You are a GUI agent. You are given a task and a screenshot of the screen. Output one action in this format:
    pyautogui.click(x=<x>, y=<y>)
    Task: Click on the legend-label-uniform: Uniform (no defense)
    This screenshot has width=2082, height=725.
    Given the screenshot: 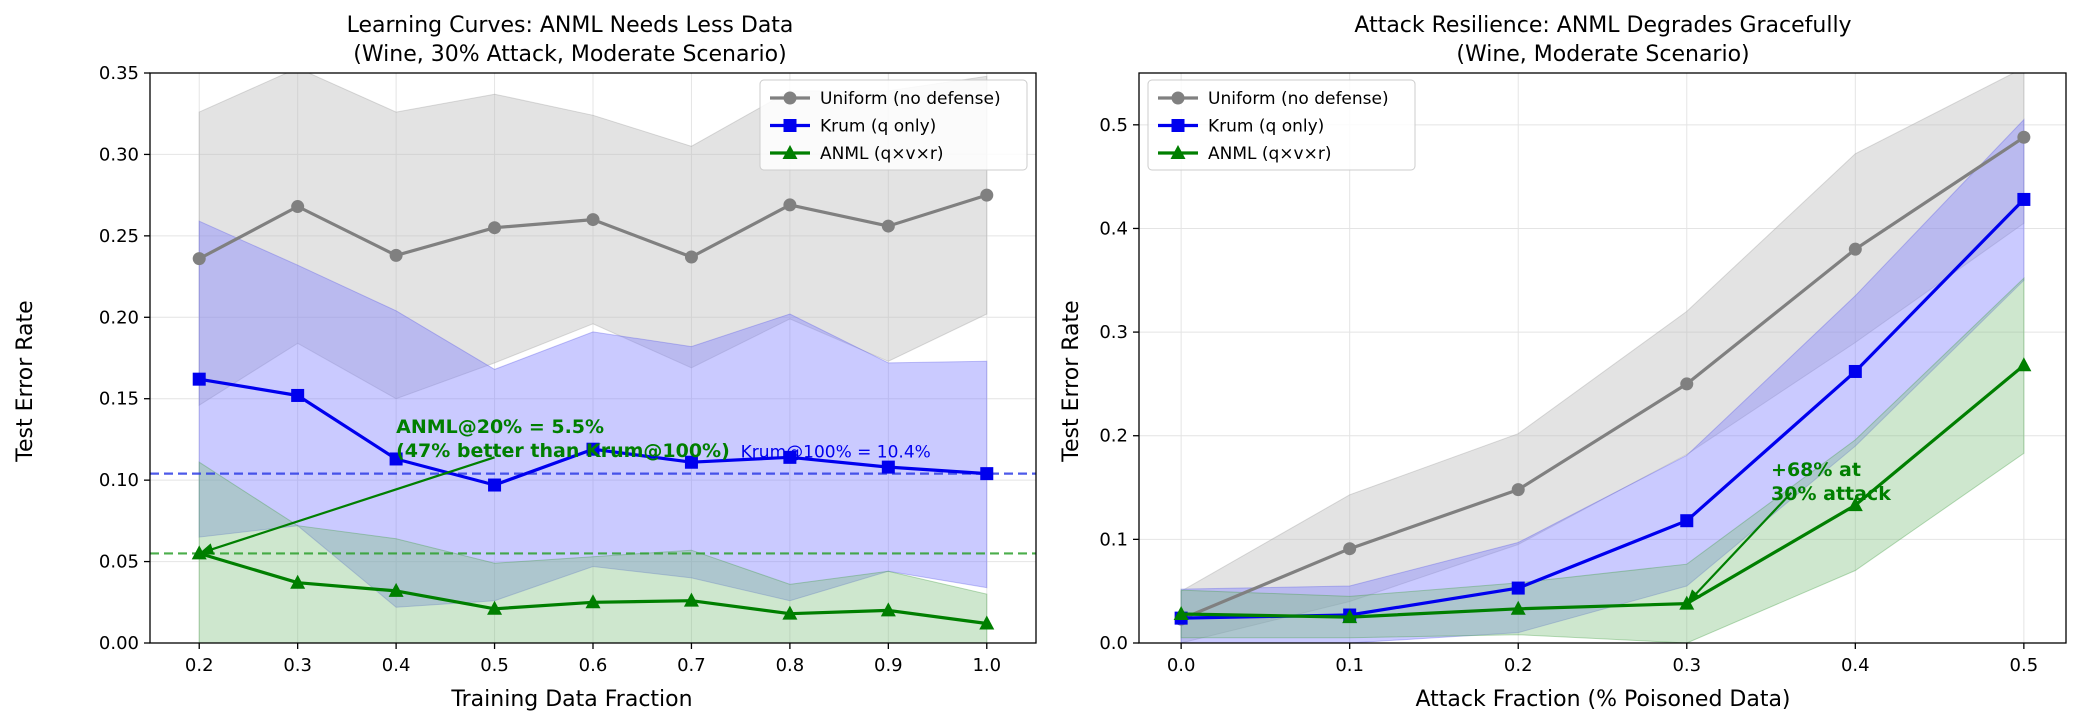 What is the action you would take?
    pyautogui.click(x=1298, y=99)
    